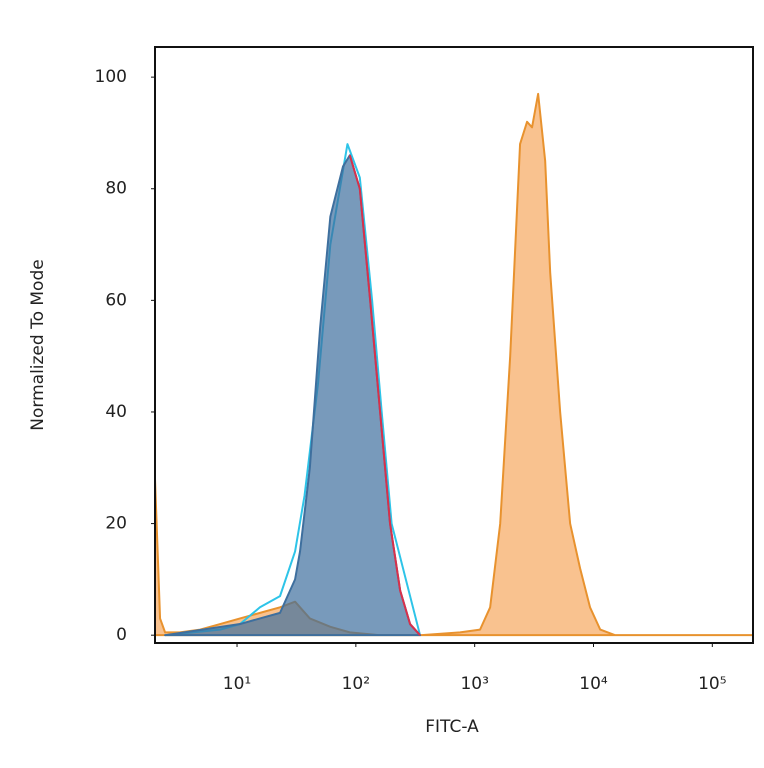  I want to click on y-tick-label: 20, so click(116, 524).